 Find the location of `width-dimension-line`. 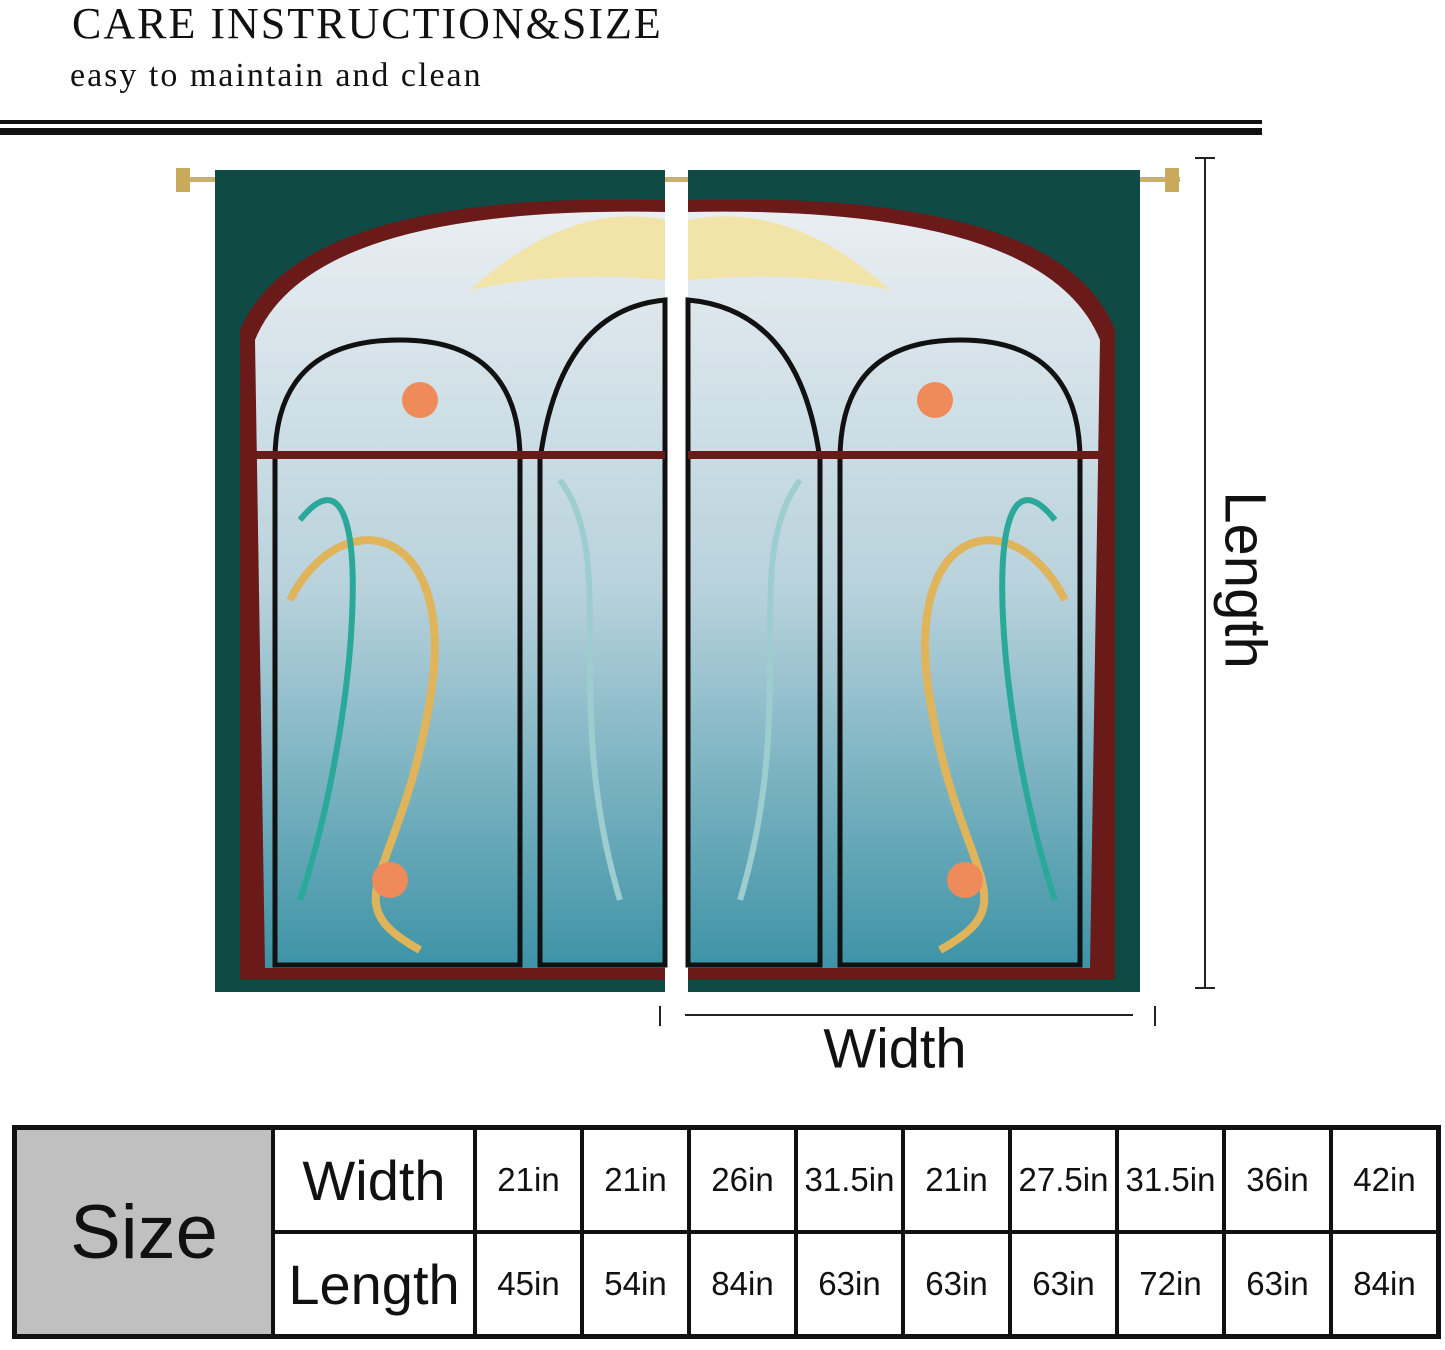

width-dimension-line is located at coordinates (907, 1016).